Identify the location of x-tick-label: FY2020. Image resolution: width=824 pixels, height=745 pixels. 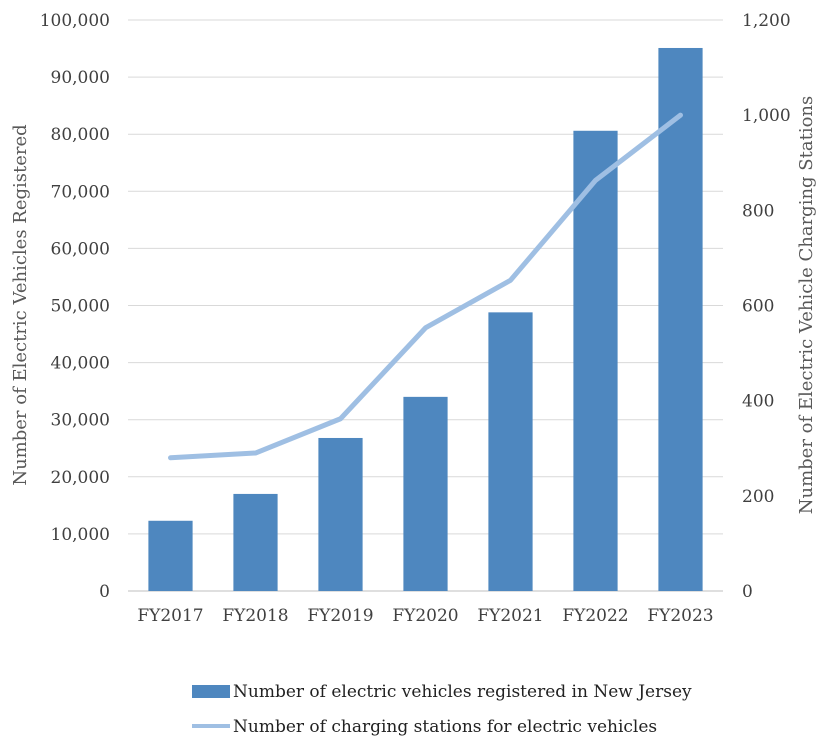
(425, 616).